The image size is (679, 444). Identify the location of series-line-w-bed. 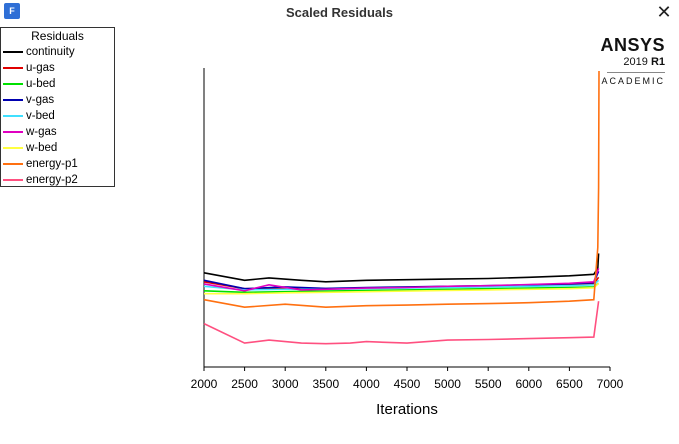
(402, 288).